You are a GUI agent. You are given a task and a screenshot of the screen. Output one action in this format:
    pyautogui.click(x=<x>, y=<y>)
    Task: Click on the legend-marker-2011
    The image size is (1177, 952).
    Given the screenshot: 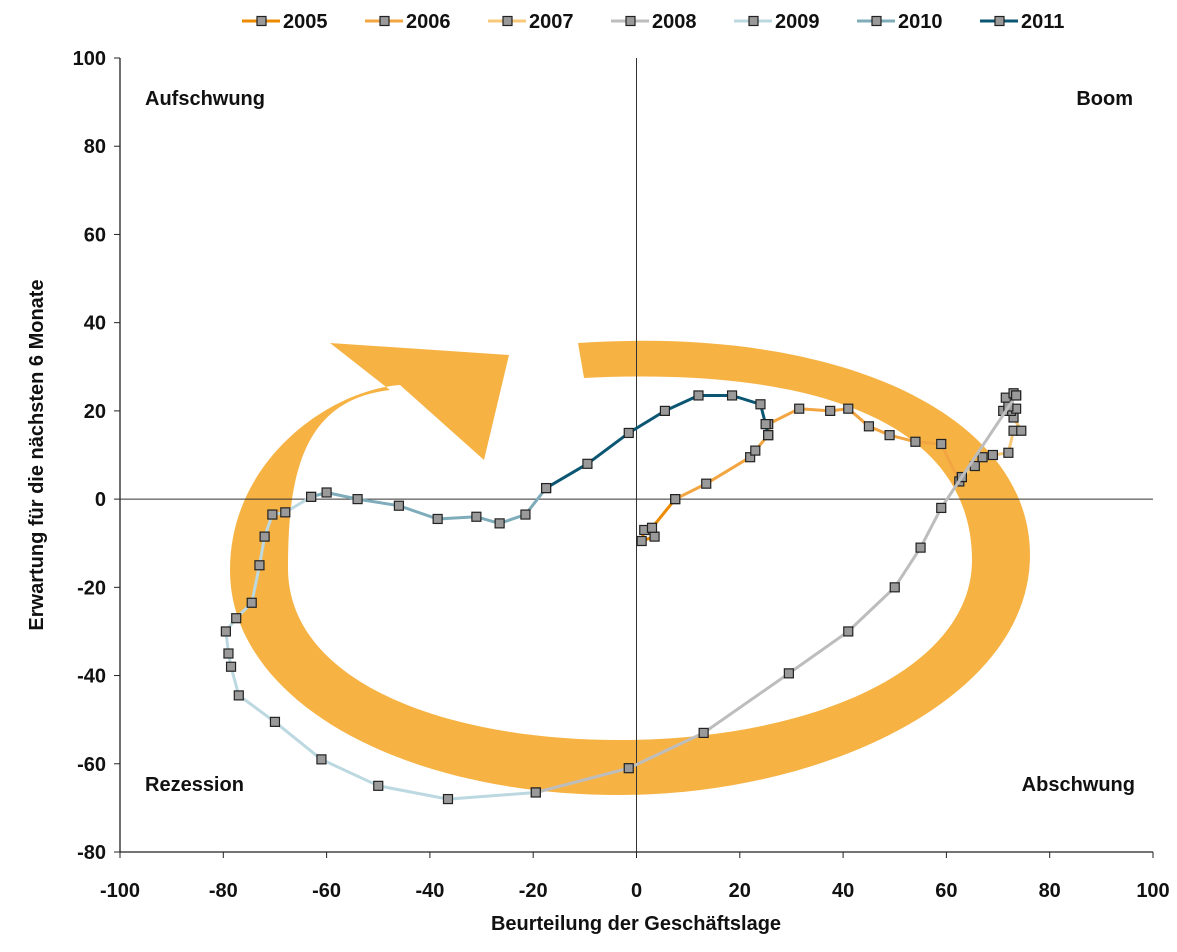 What is the action you would take?
    pyautogui.click(x=999, y=21)
    